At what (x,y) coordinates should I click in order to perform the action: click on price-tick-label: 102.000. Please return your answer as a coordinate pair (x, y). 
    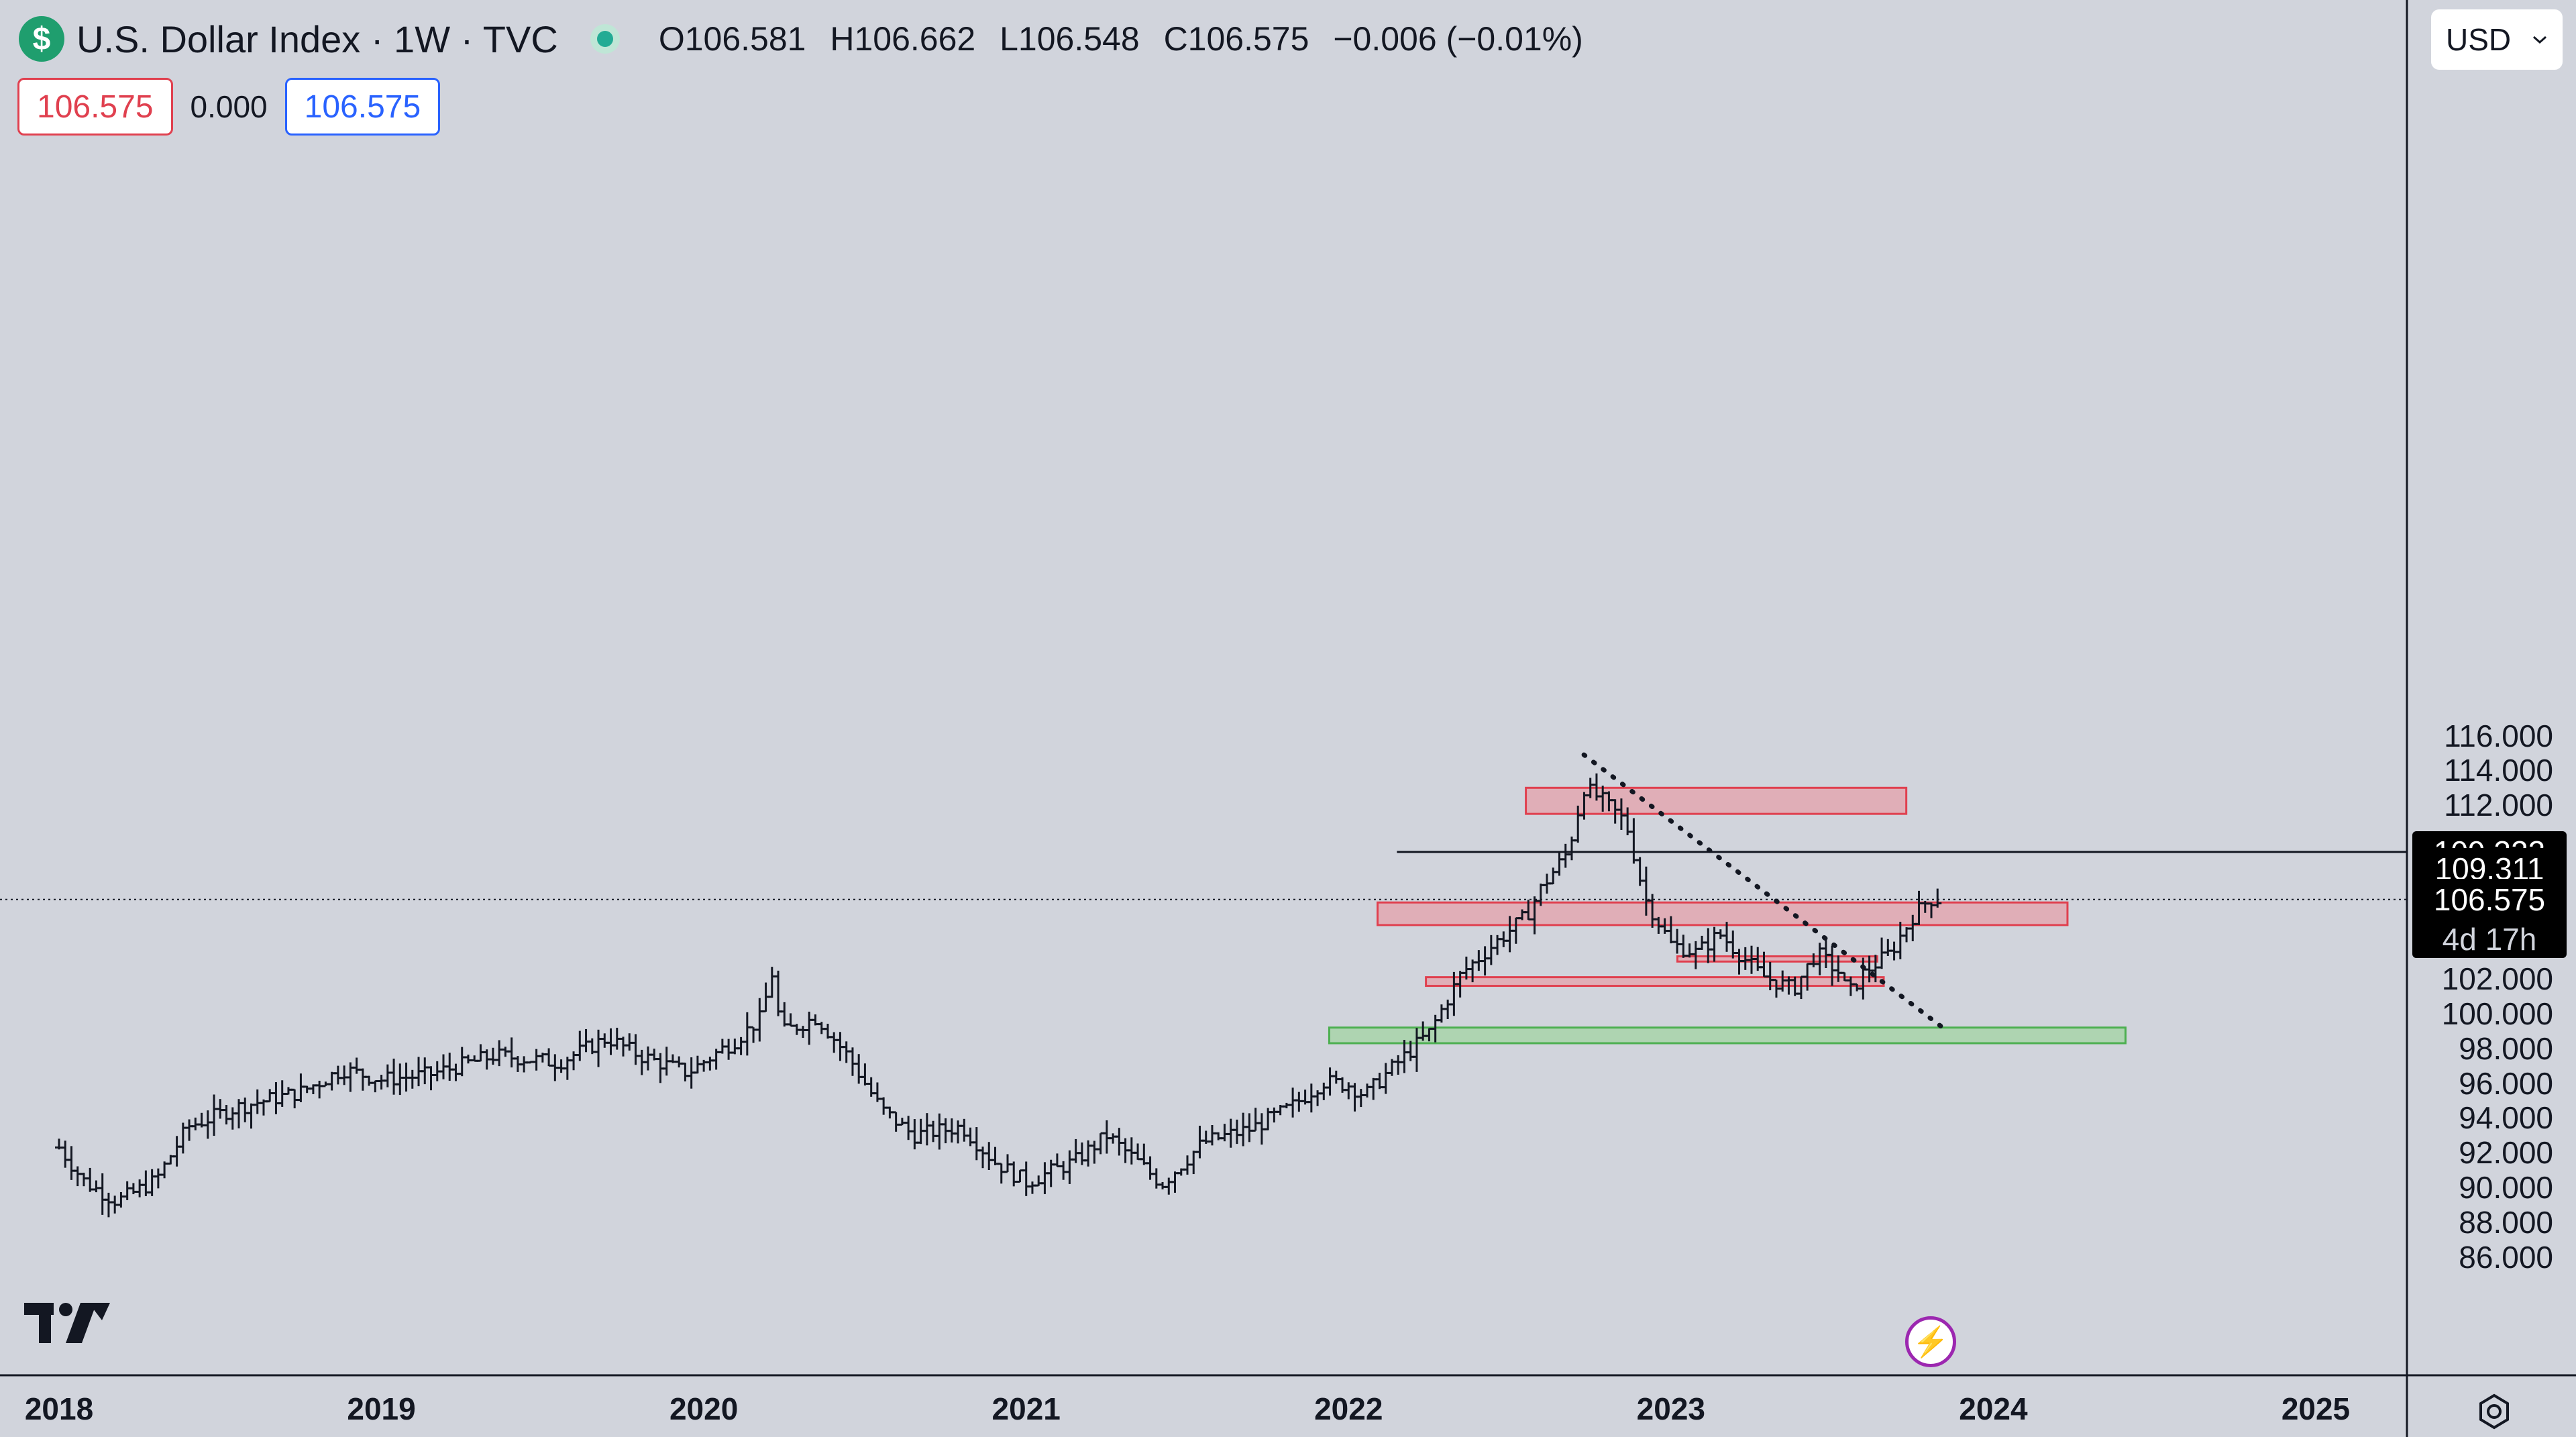
    Looking at the image, I should click on (2497, 979).